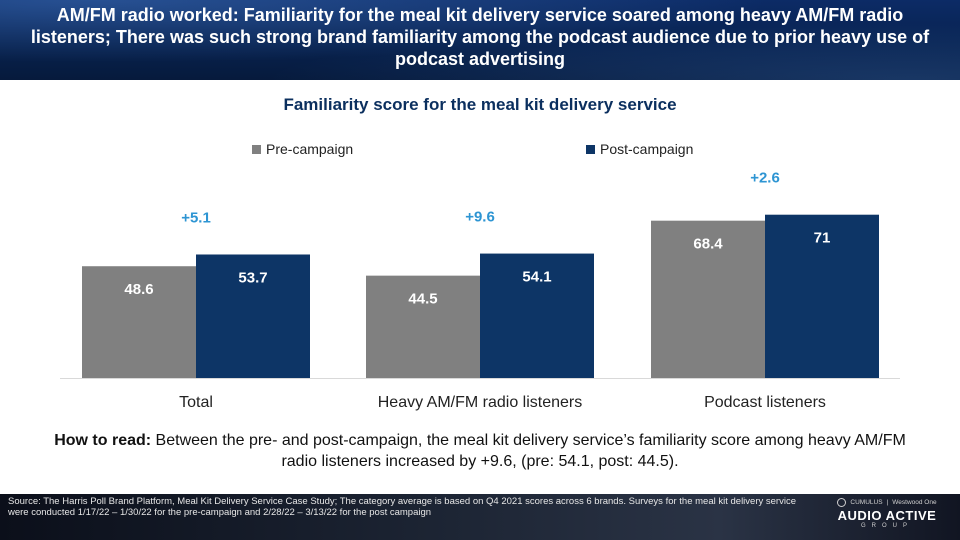 The image size is (960, 540). I want to click on category-label-1: Heavy AM/FM radio listeners, so click(480, 402).